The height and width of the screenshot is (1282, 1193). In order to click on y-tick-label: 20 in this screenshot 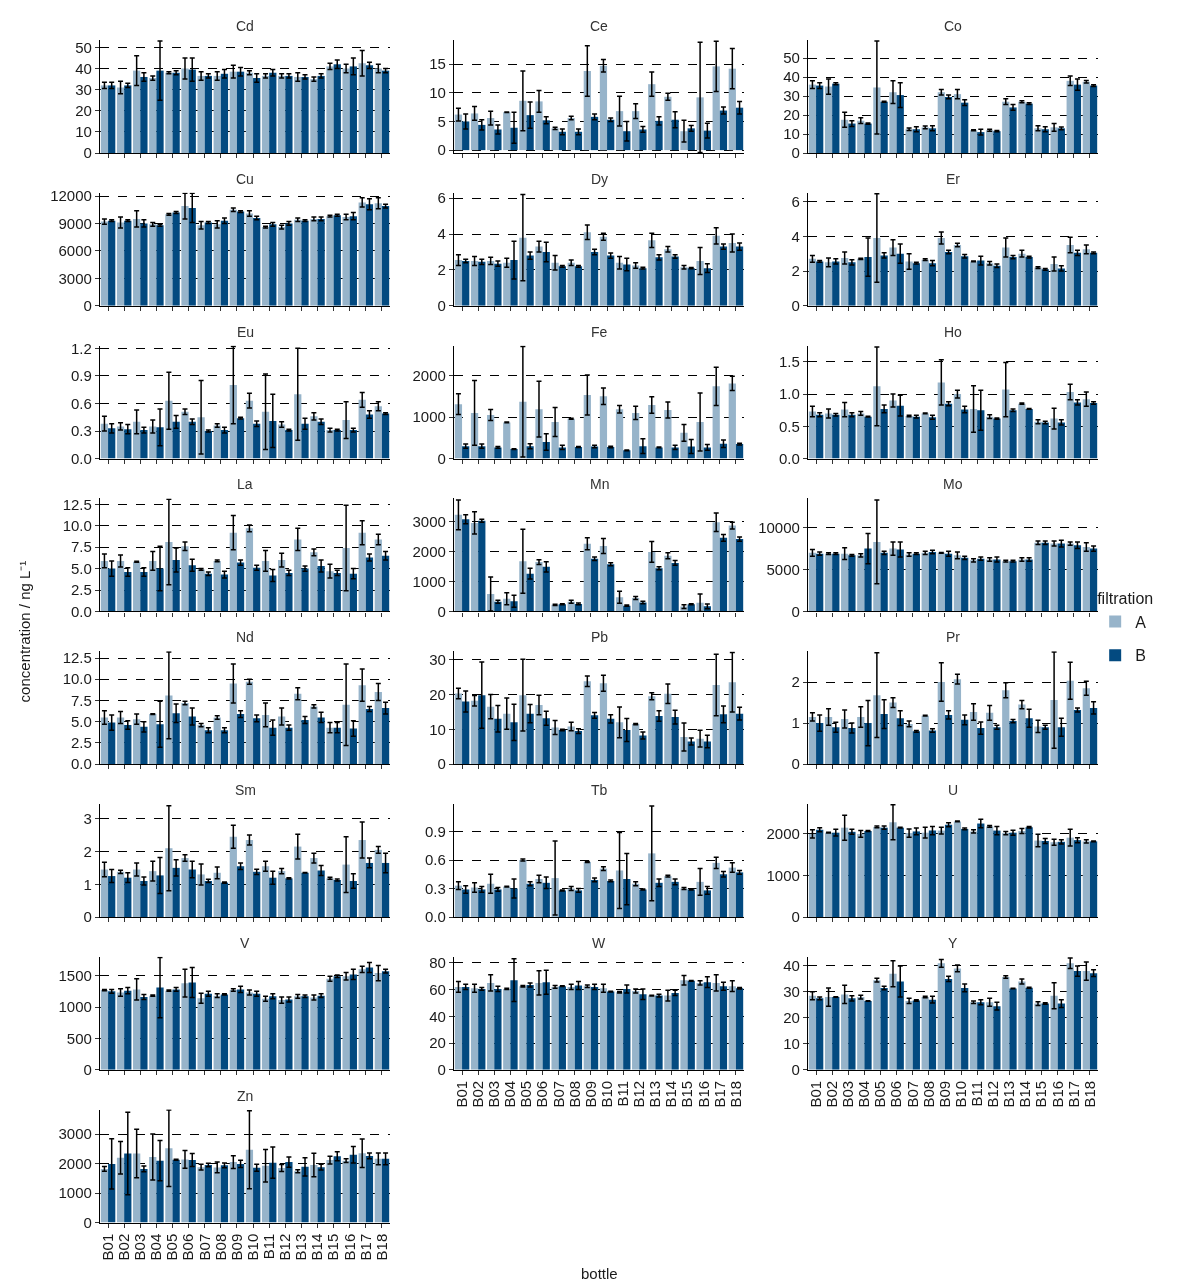, I will do `click(791, 1018)`.